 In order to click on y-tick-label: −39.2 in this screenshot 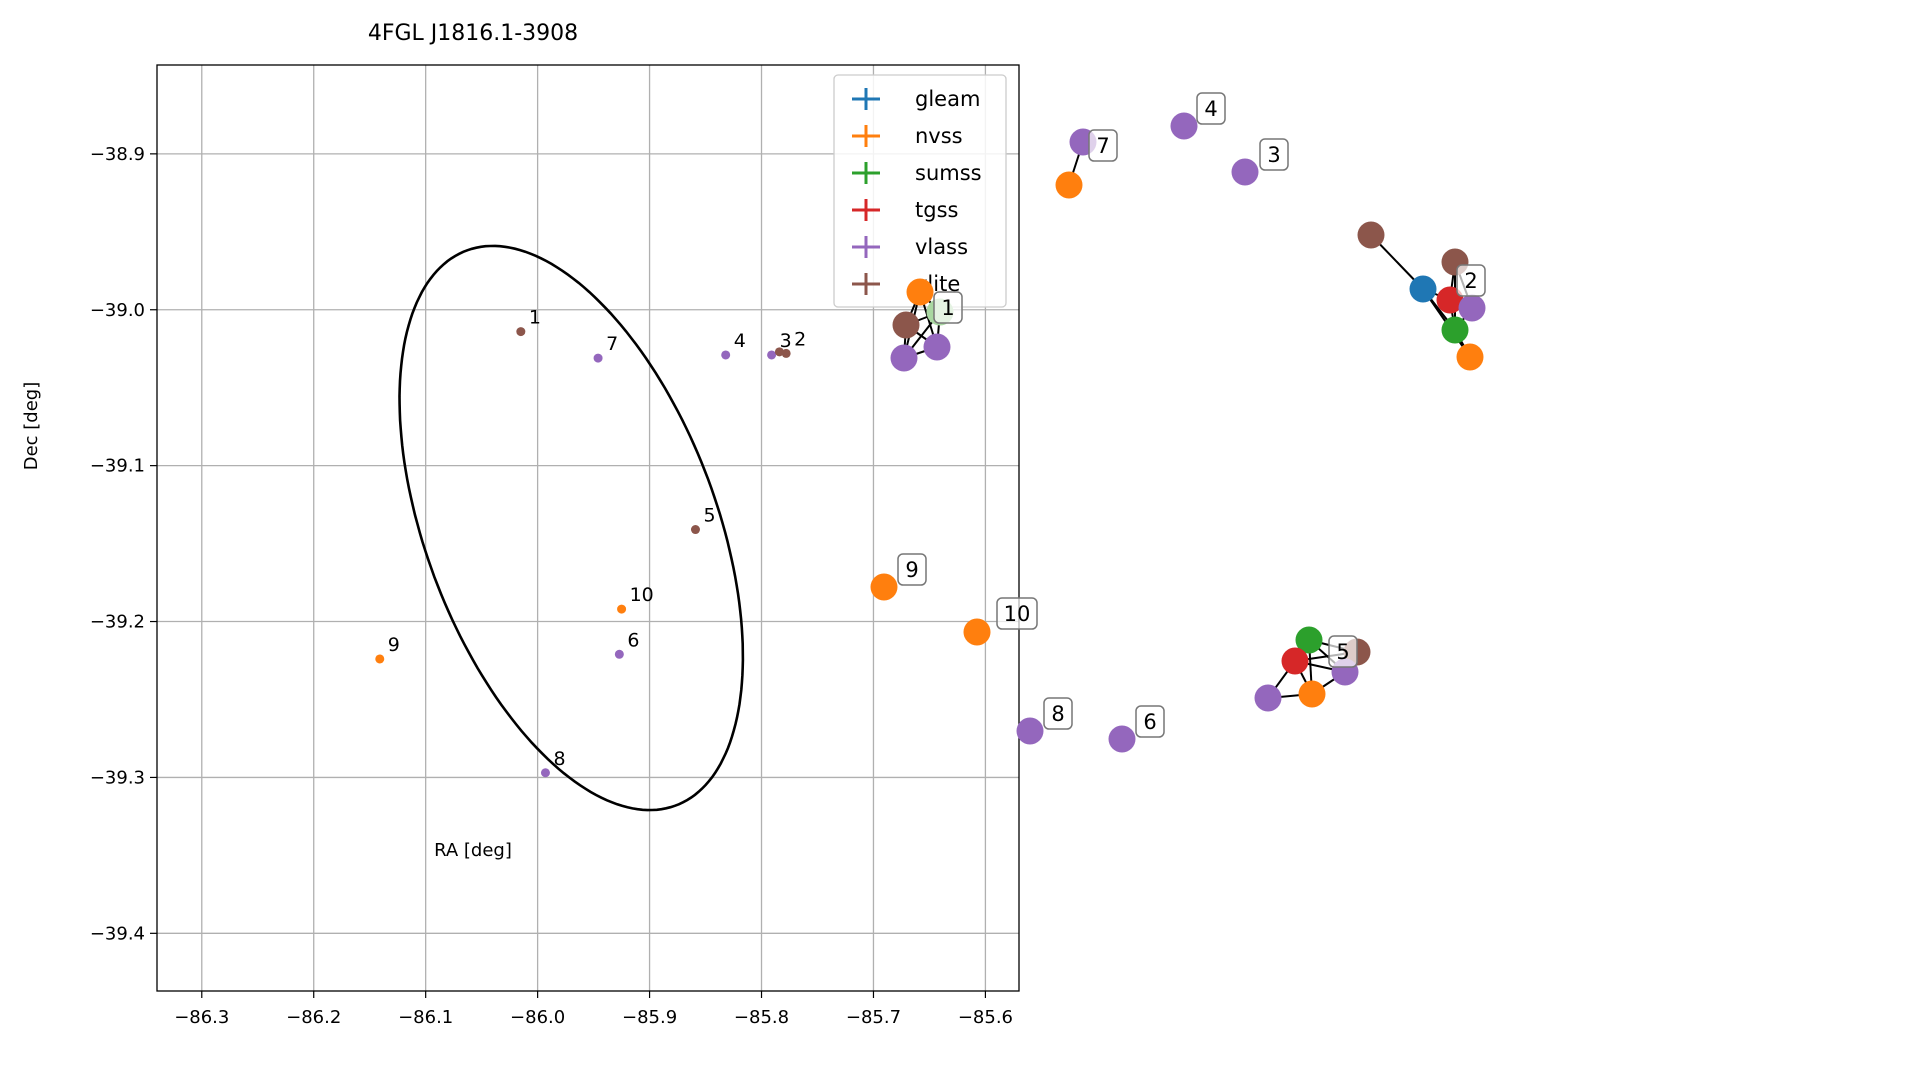, I will do `click(117, 622)`.